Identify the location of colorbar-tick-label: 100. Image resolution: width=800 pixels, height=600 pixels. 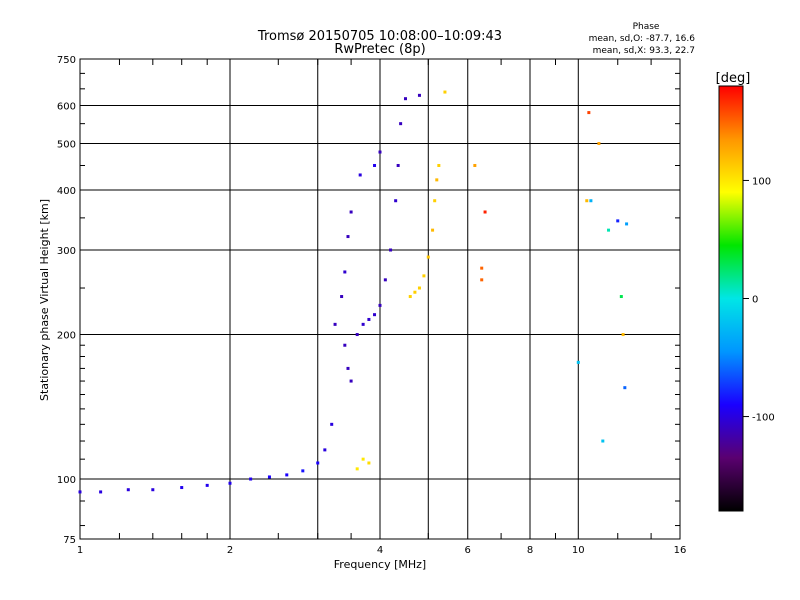
(761, 181).